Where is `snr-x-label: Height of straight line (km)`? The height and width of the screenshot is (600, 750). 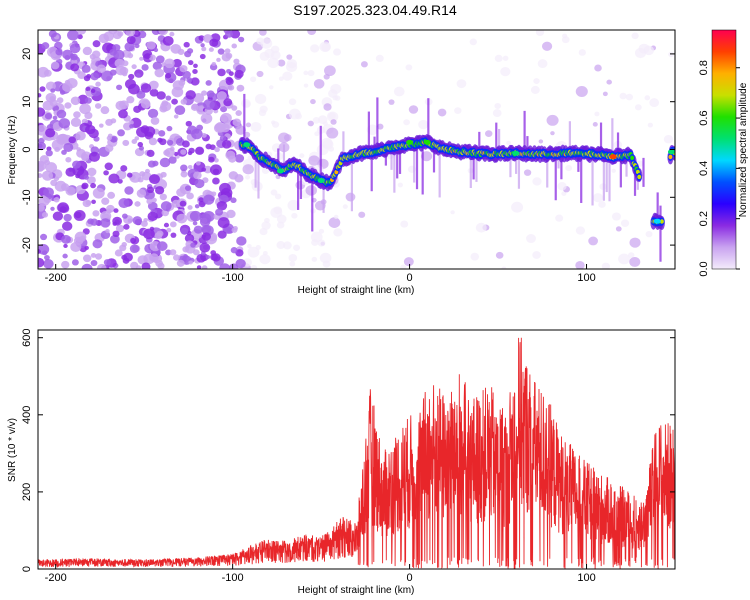 snr-x-label: Height of straight line (km) is located at coordinates (356, 590).